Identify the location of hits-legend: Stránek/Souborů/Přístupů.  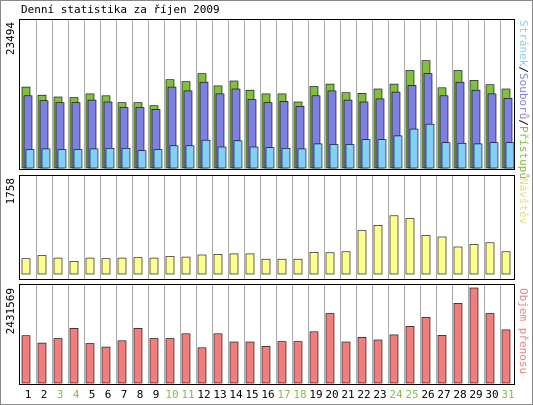
(523, 99).